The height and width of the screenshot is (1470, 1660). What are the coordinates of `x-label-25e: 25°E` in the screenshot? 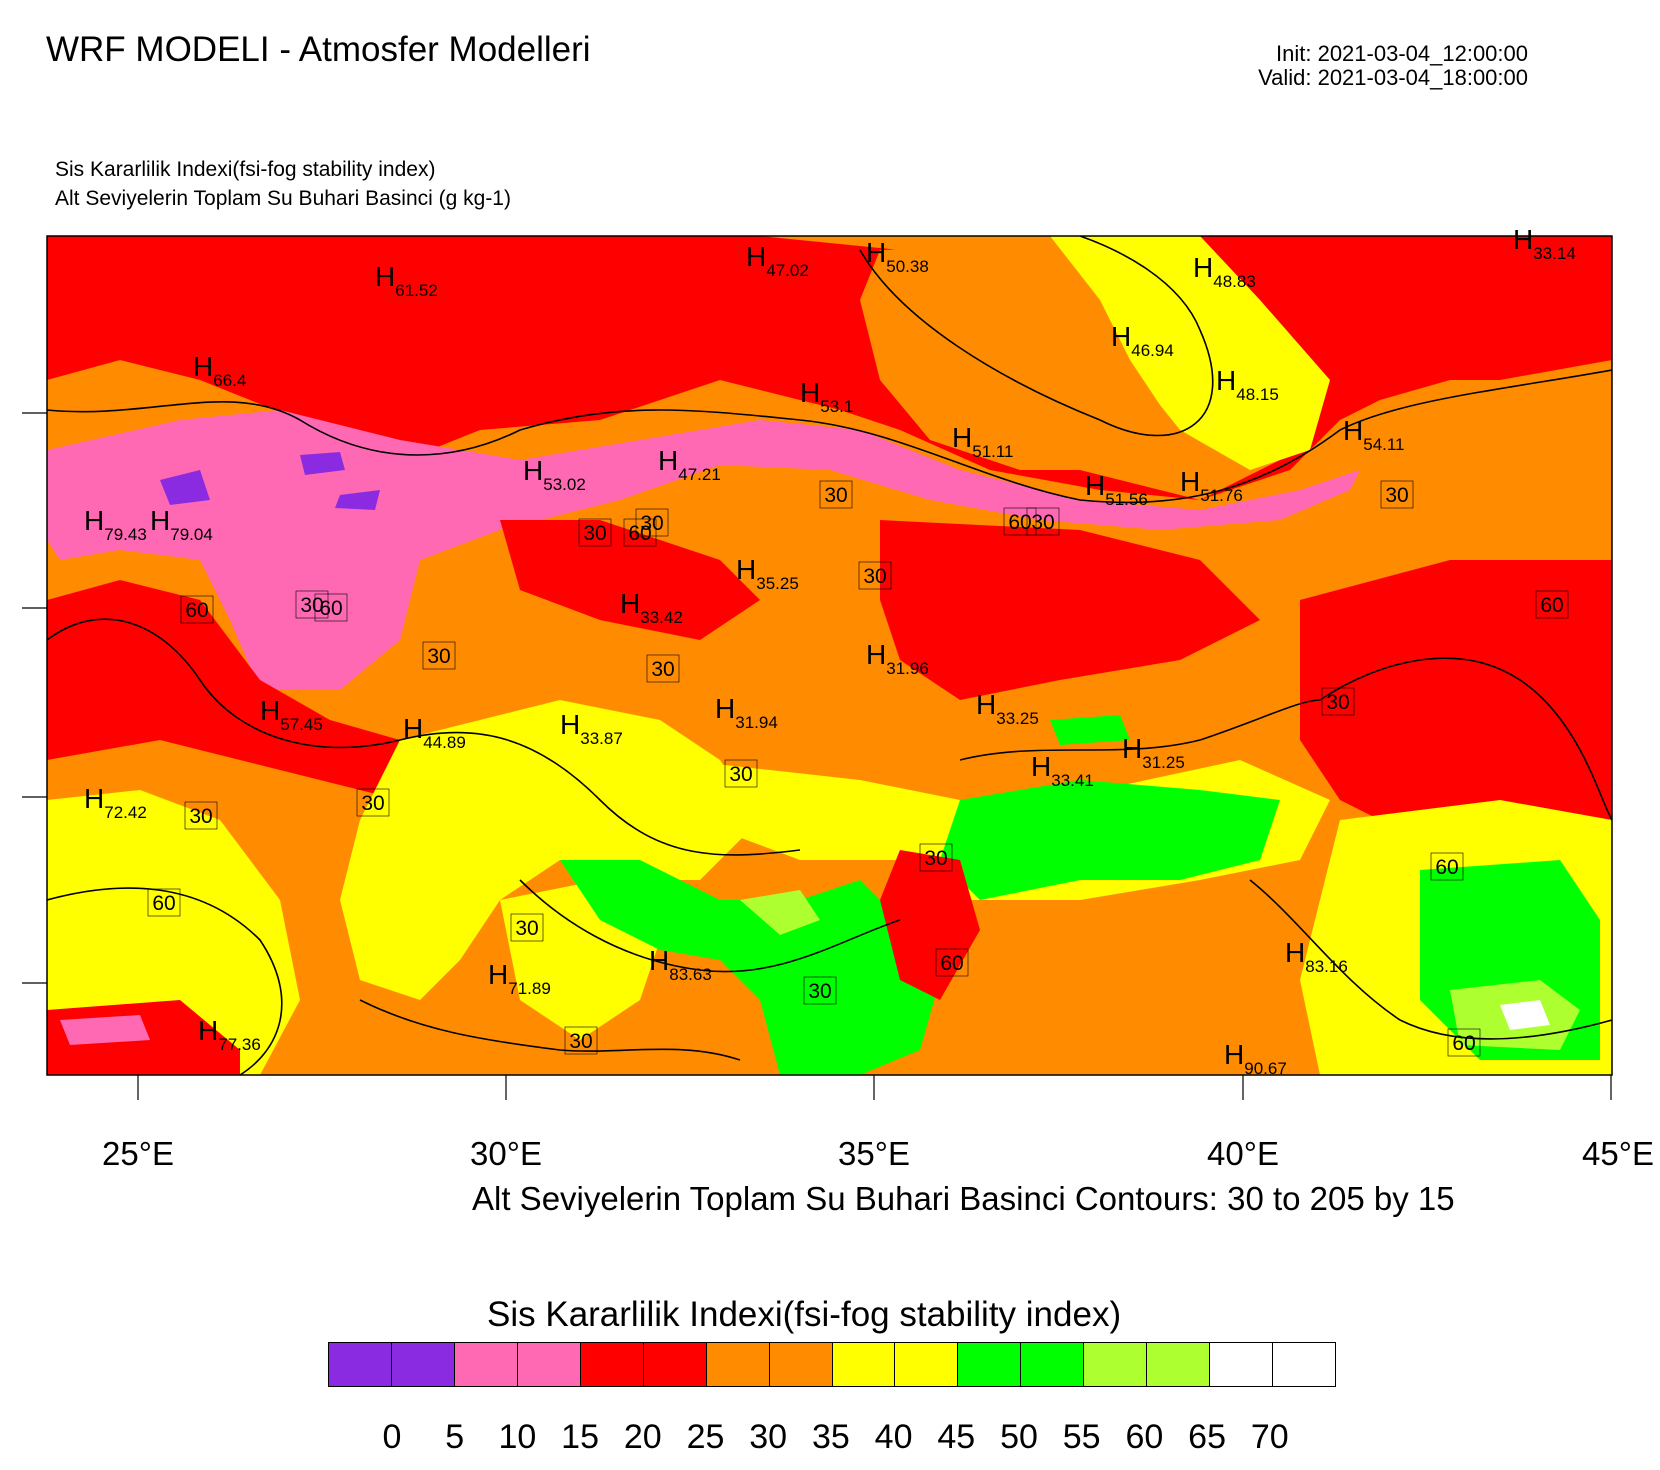 It's located at (138, 1153).